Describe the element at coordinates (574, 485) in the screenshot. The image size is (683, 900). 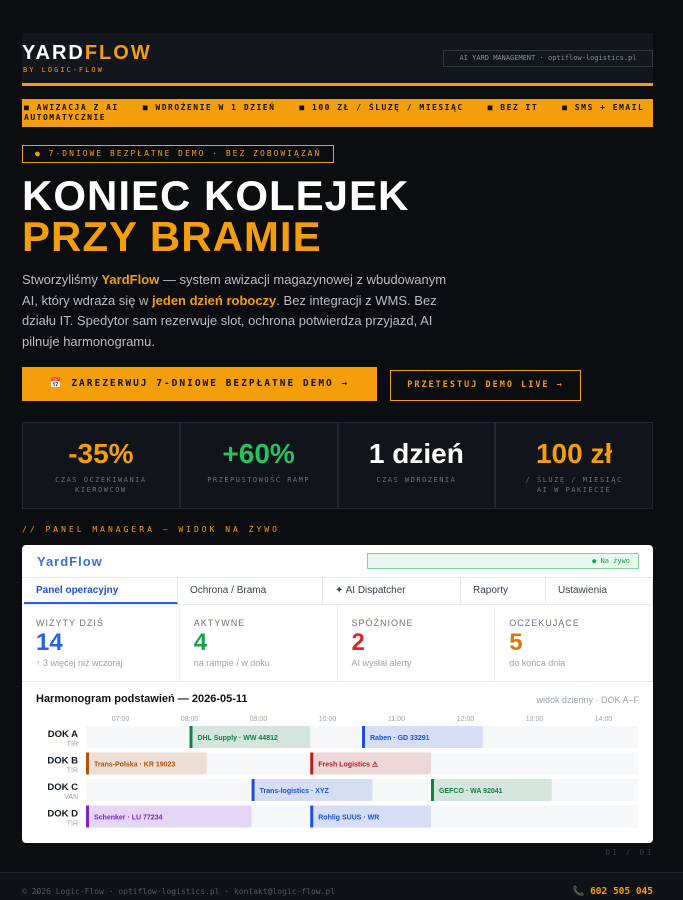
I see `stat-label: / ŚLUZĘ / MIESIĄC AI W PAKIECIE` at that location.